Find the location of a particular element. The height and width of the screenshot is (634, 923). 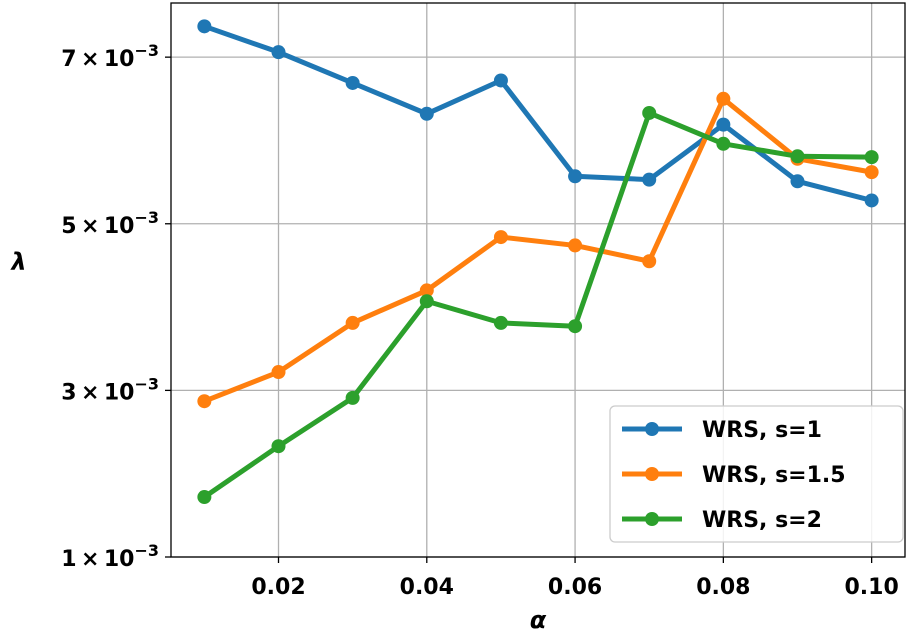

y-tick-label: 3 × 10⁻³ is located at coordinates (110, 389).